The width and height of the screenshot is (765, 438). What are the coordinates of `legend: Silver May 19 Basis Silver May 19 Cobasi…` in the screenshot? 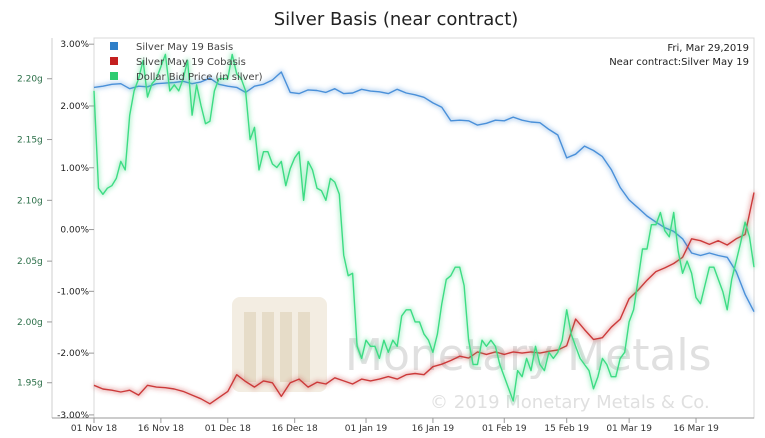 It's located at (186, 62).